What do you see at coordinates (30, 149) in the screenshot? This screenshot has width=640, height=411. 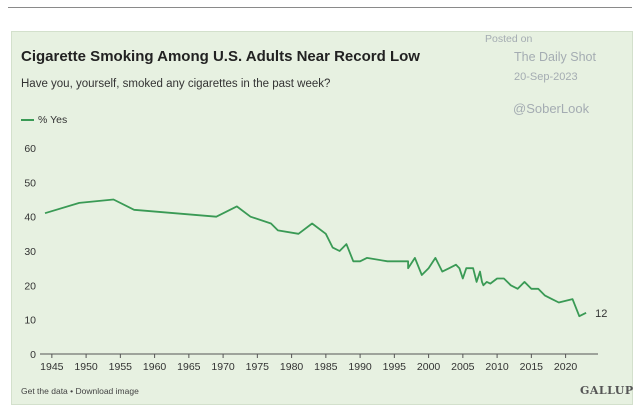 I see `y-tick-label: 60` at bounding box center [30, 149].